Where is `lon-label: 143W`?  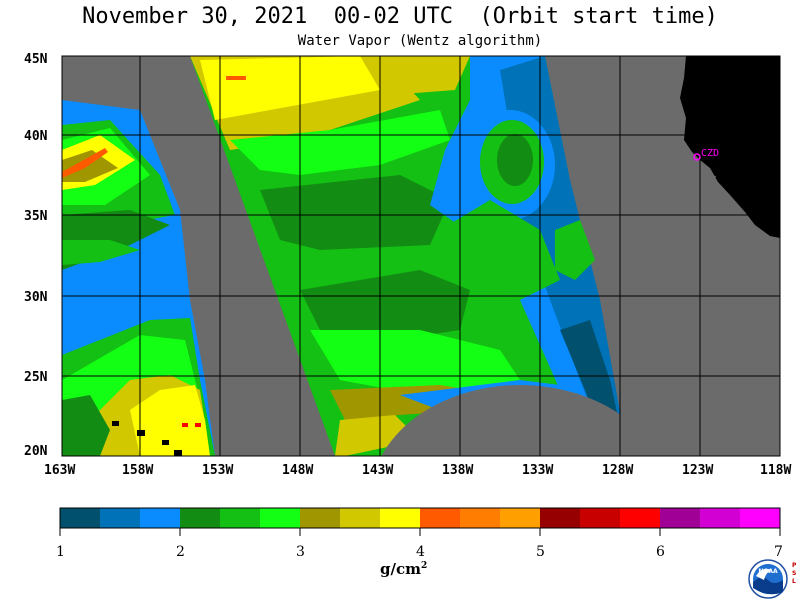
lon-label: 143W is located at coordinates (377, 470).